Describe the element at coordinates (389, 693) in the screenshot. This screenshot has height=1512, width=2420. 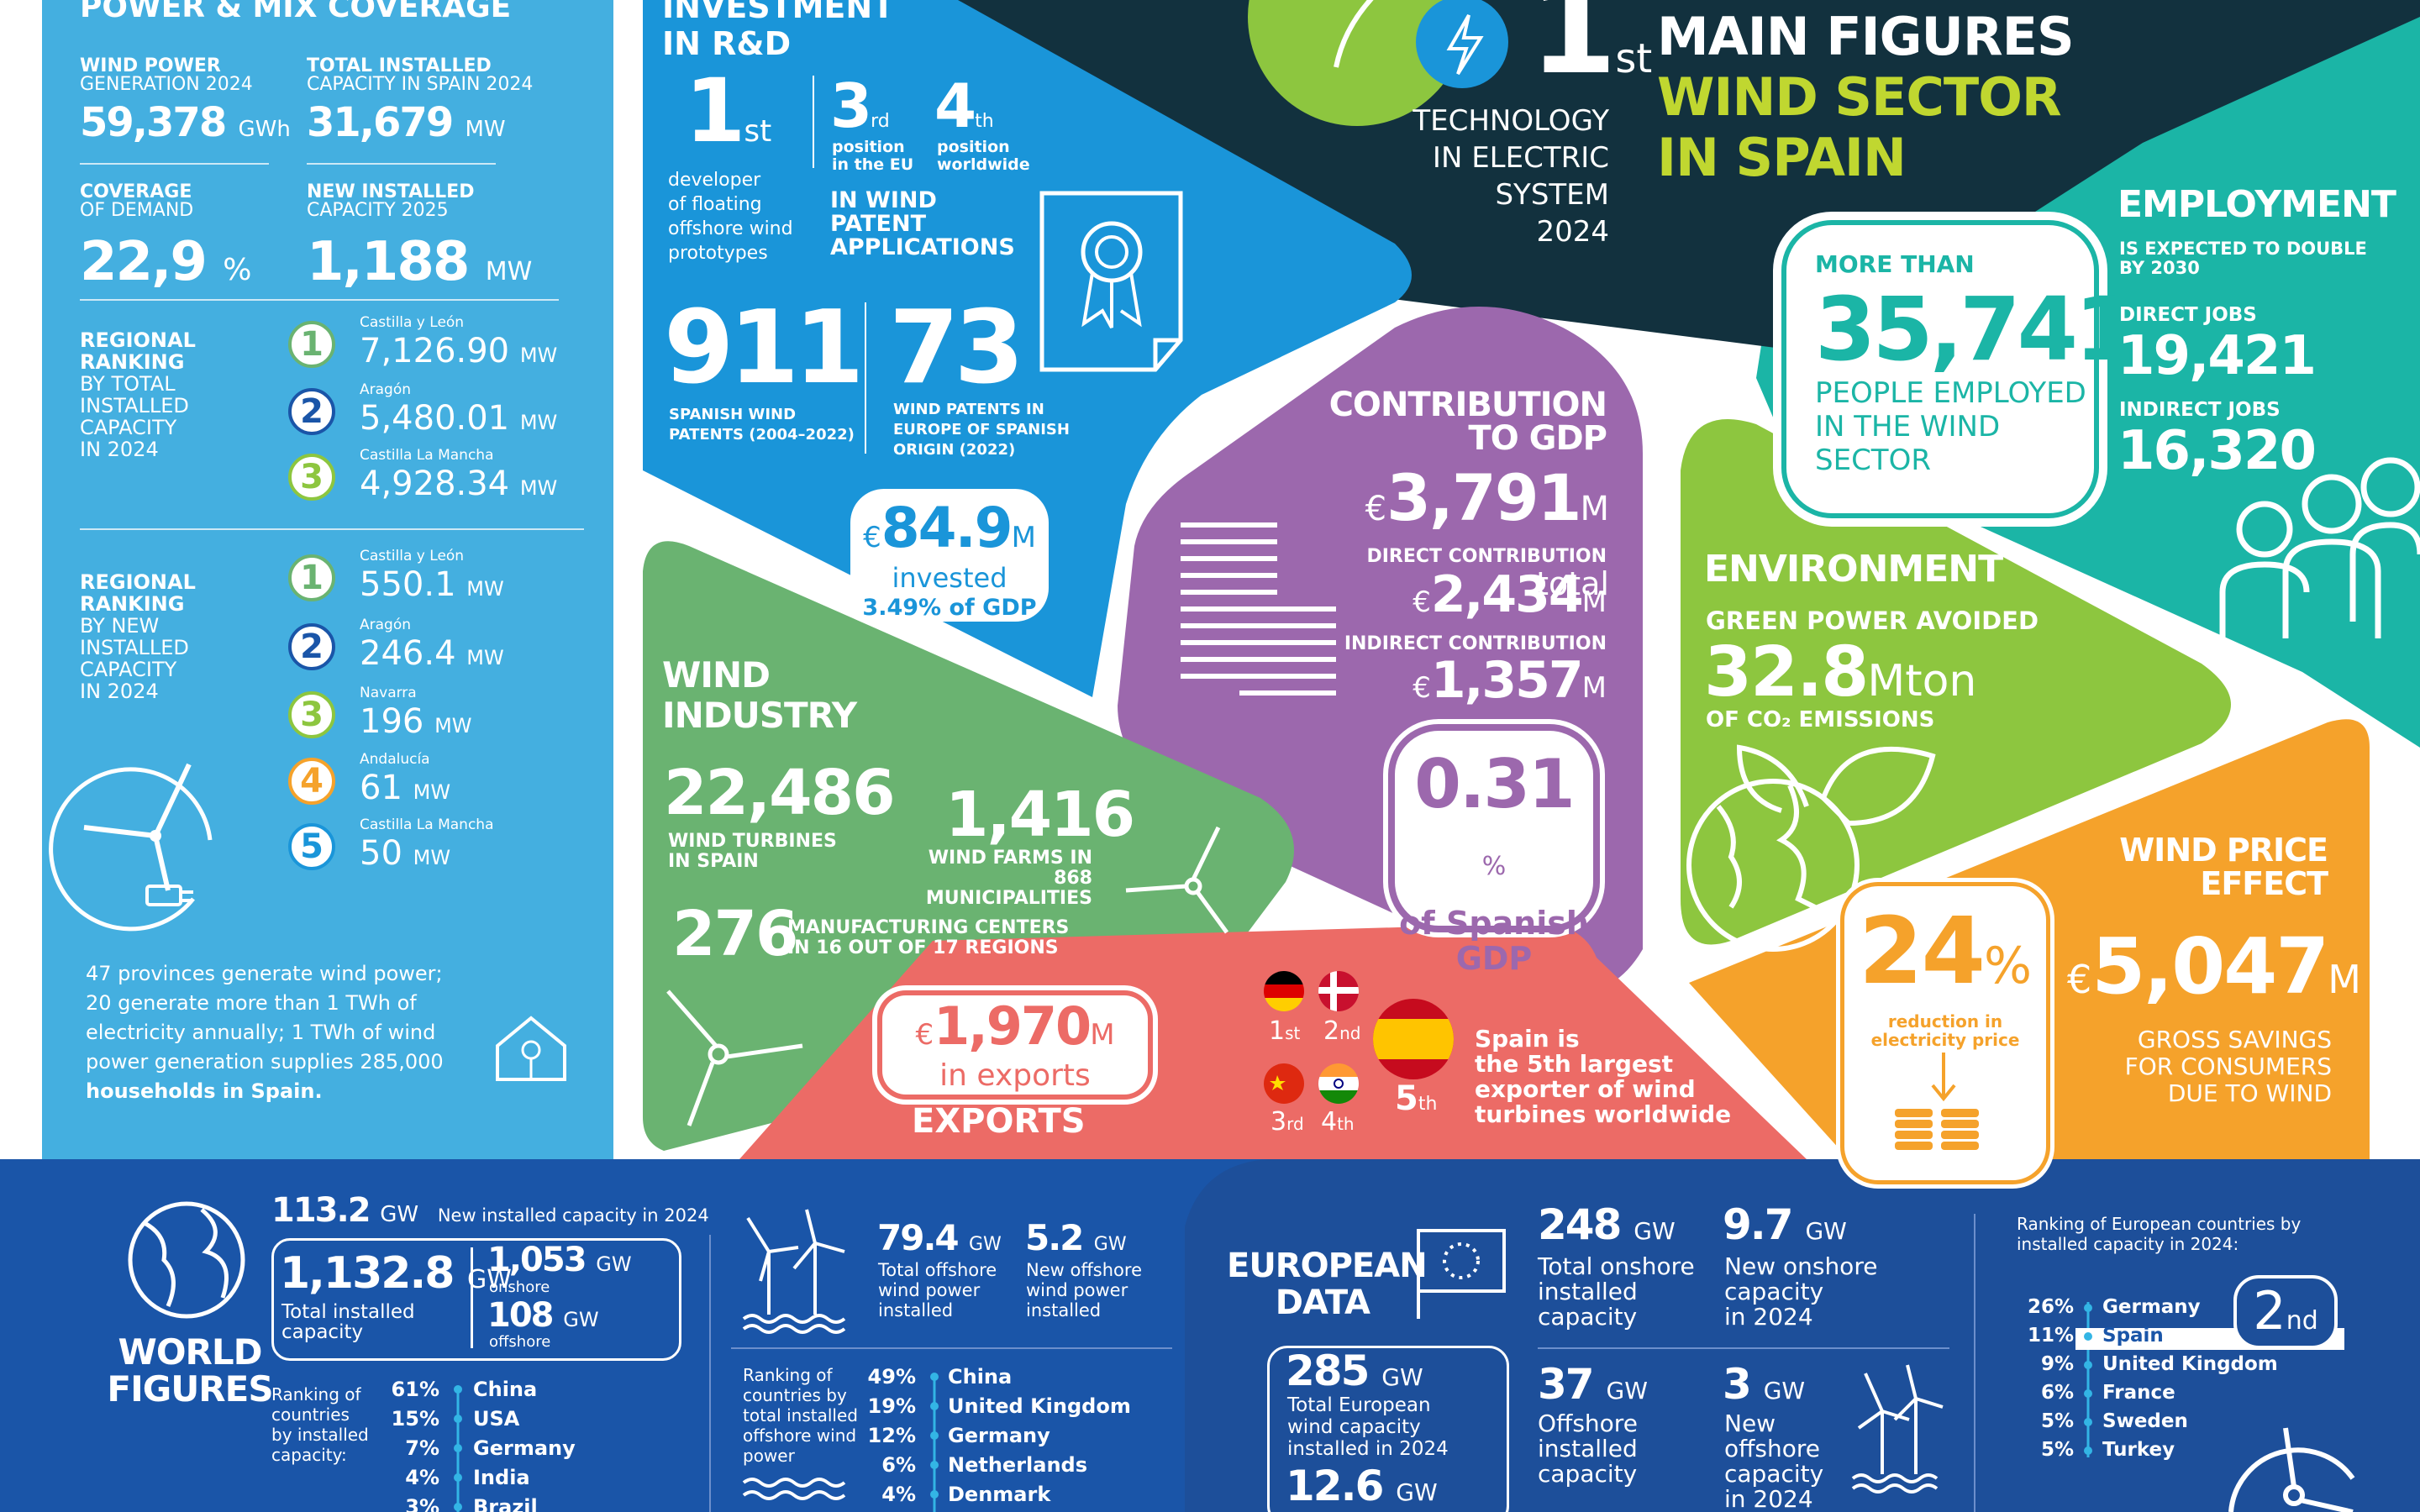
I see `ranking-region: Navarra` at that location.